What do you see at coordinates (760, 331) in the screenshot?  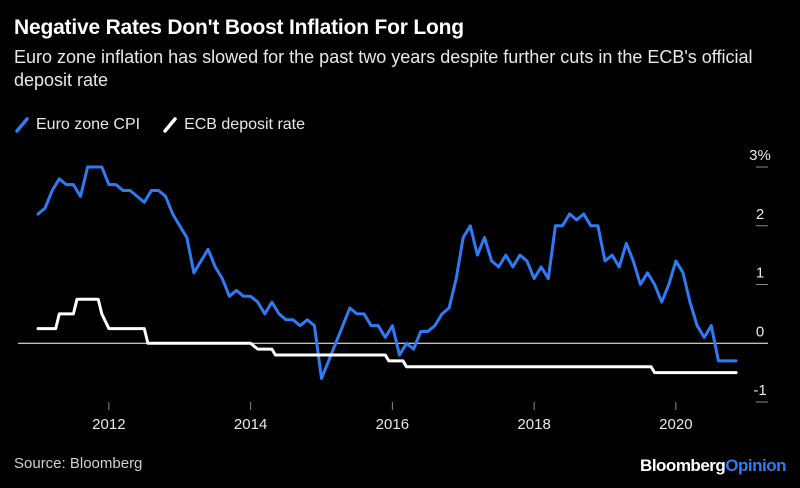 I see `y-tick-label: 0` at bounding box center [760, 331].